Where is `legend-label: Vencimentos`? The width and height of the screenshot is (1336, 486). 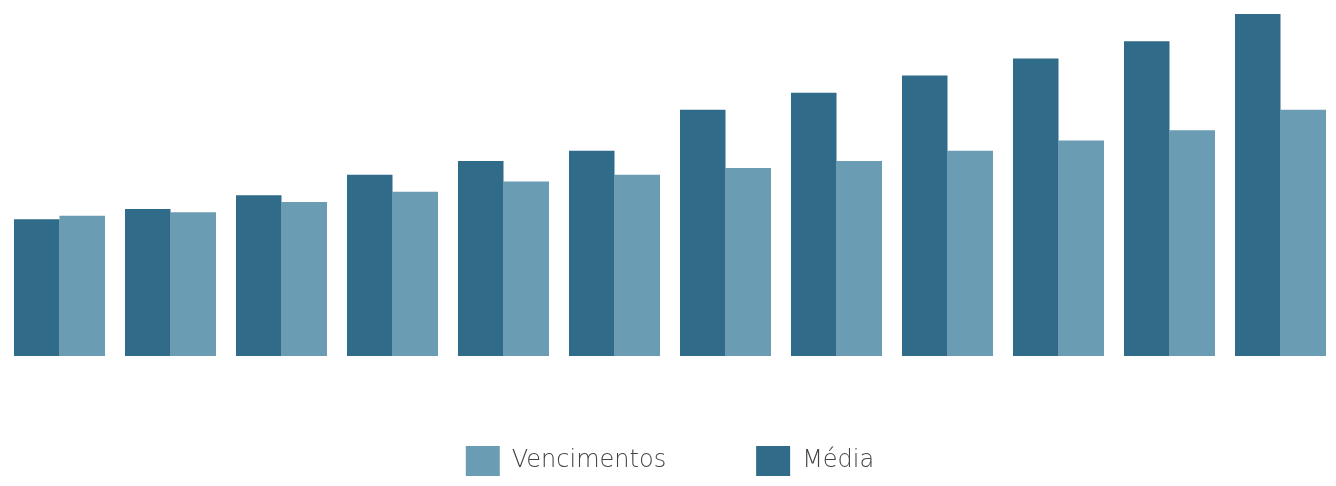
legend-label: Vencimentos is located at coordinates (589, 459).